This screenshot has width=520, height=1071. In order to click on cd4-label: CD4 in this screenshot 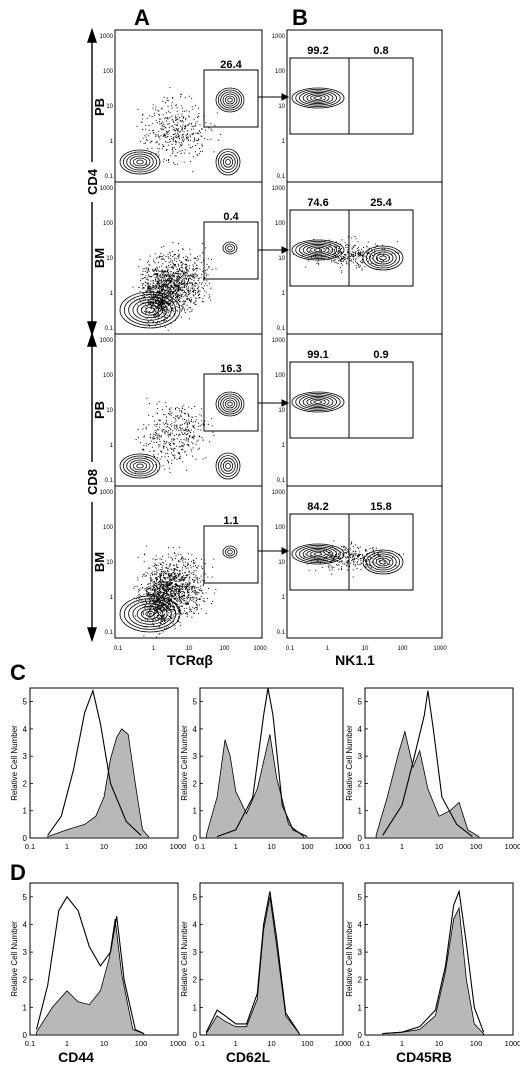, I will do `click(92, 181)`.